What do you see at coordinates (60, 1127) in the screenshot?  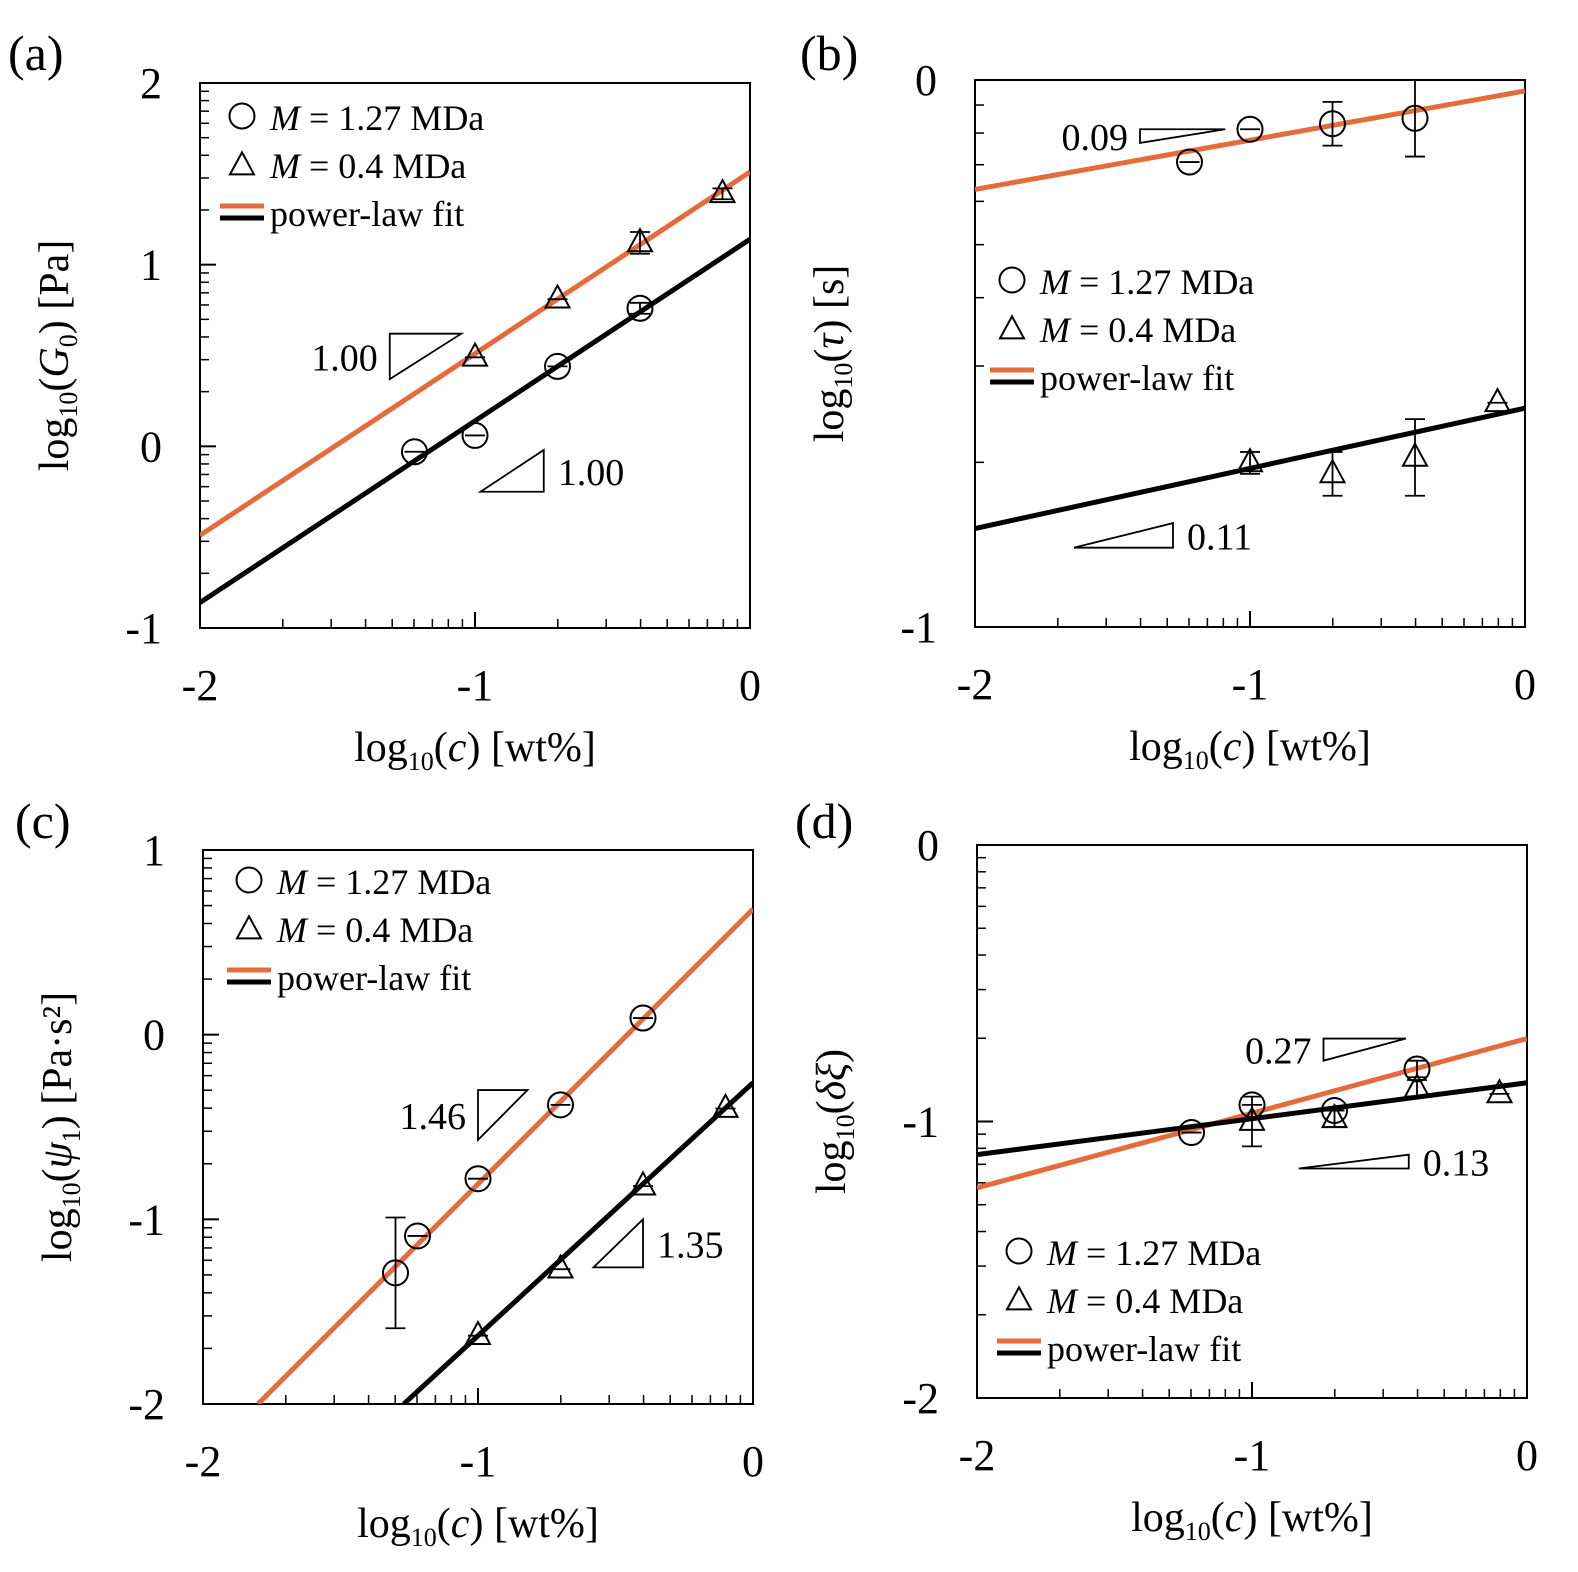 I see `y-axis-label: log10(ψ1) [Pa·s²]` at bounding box center [60, 1127].